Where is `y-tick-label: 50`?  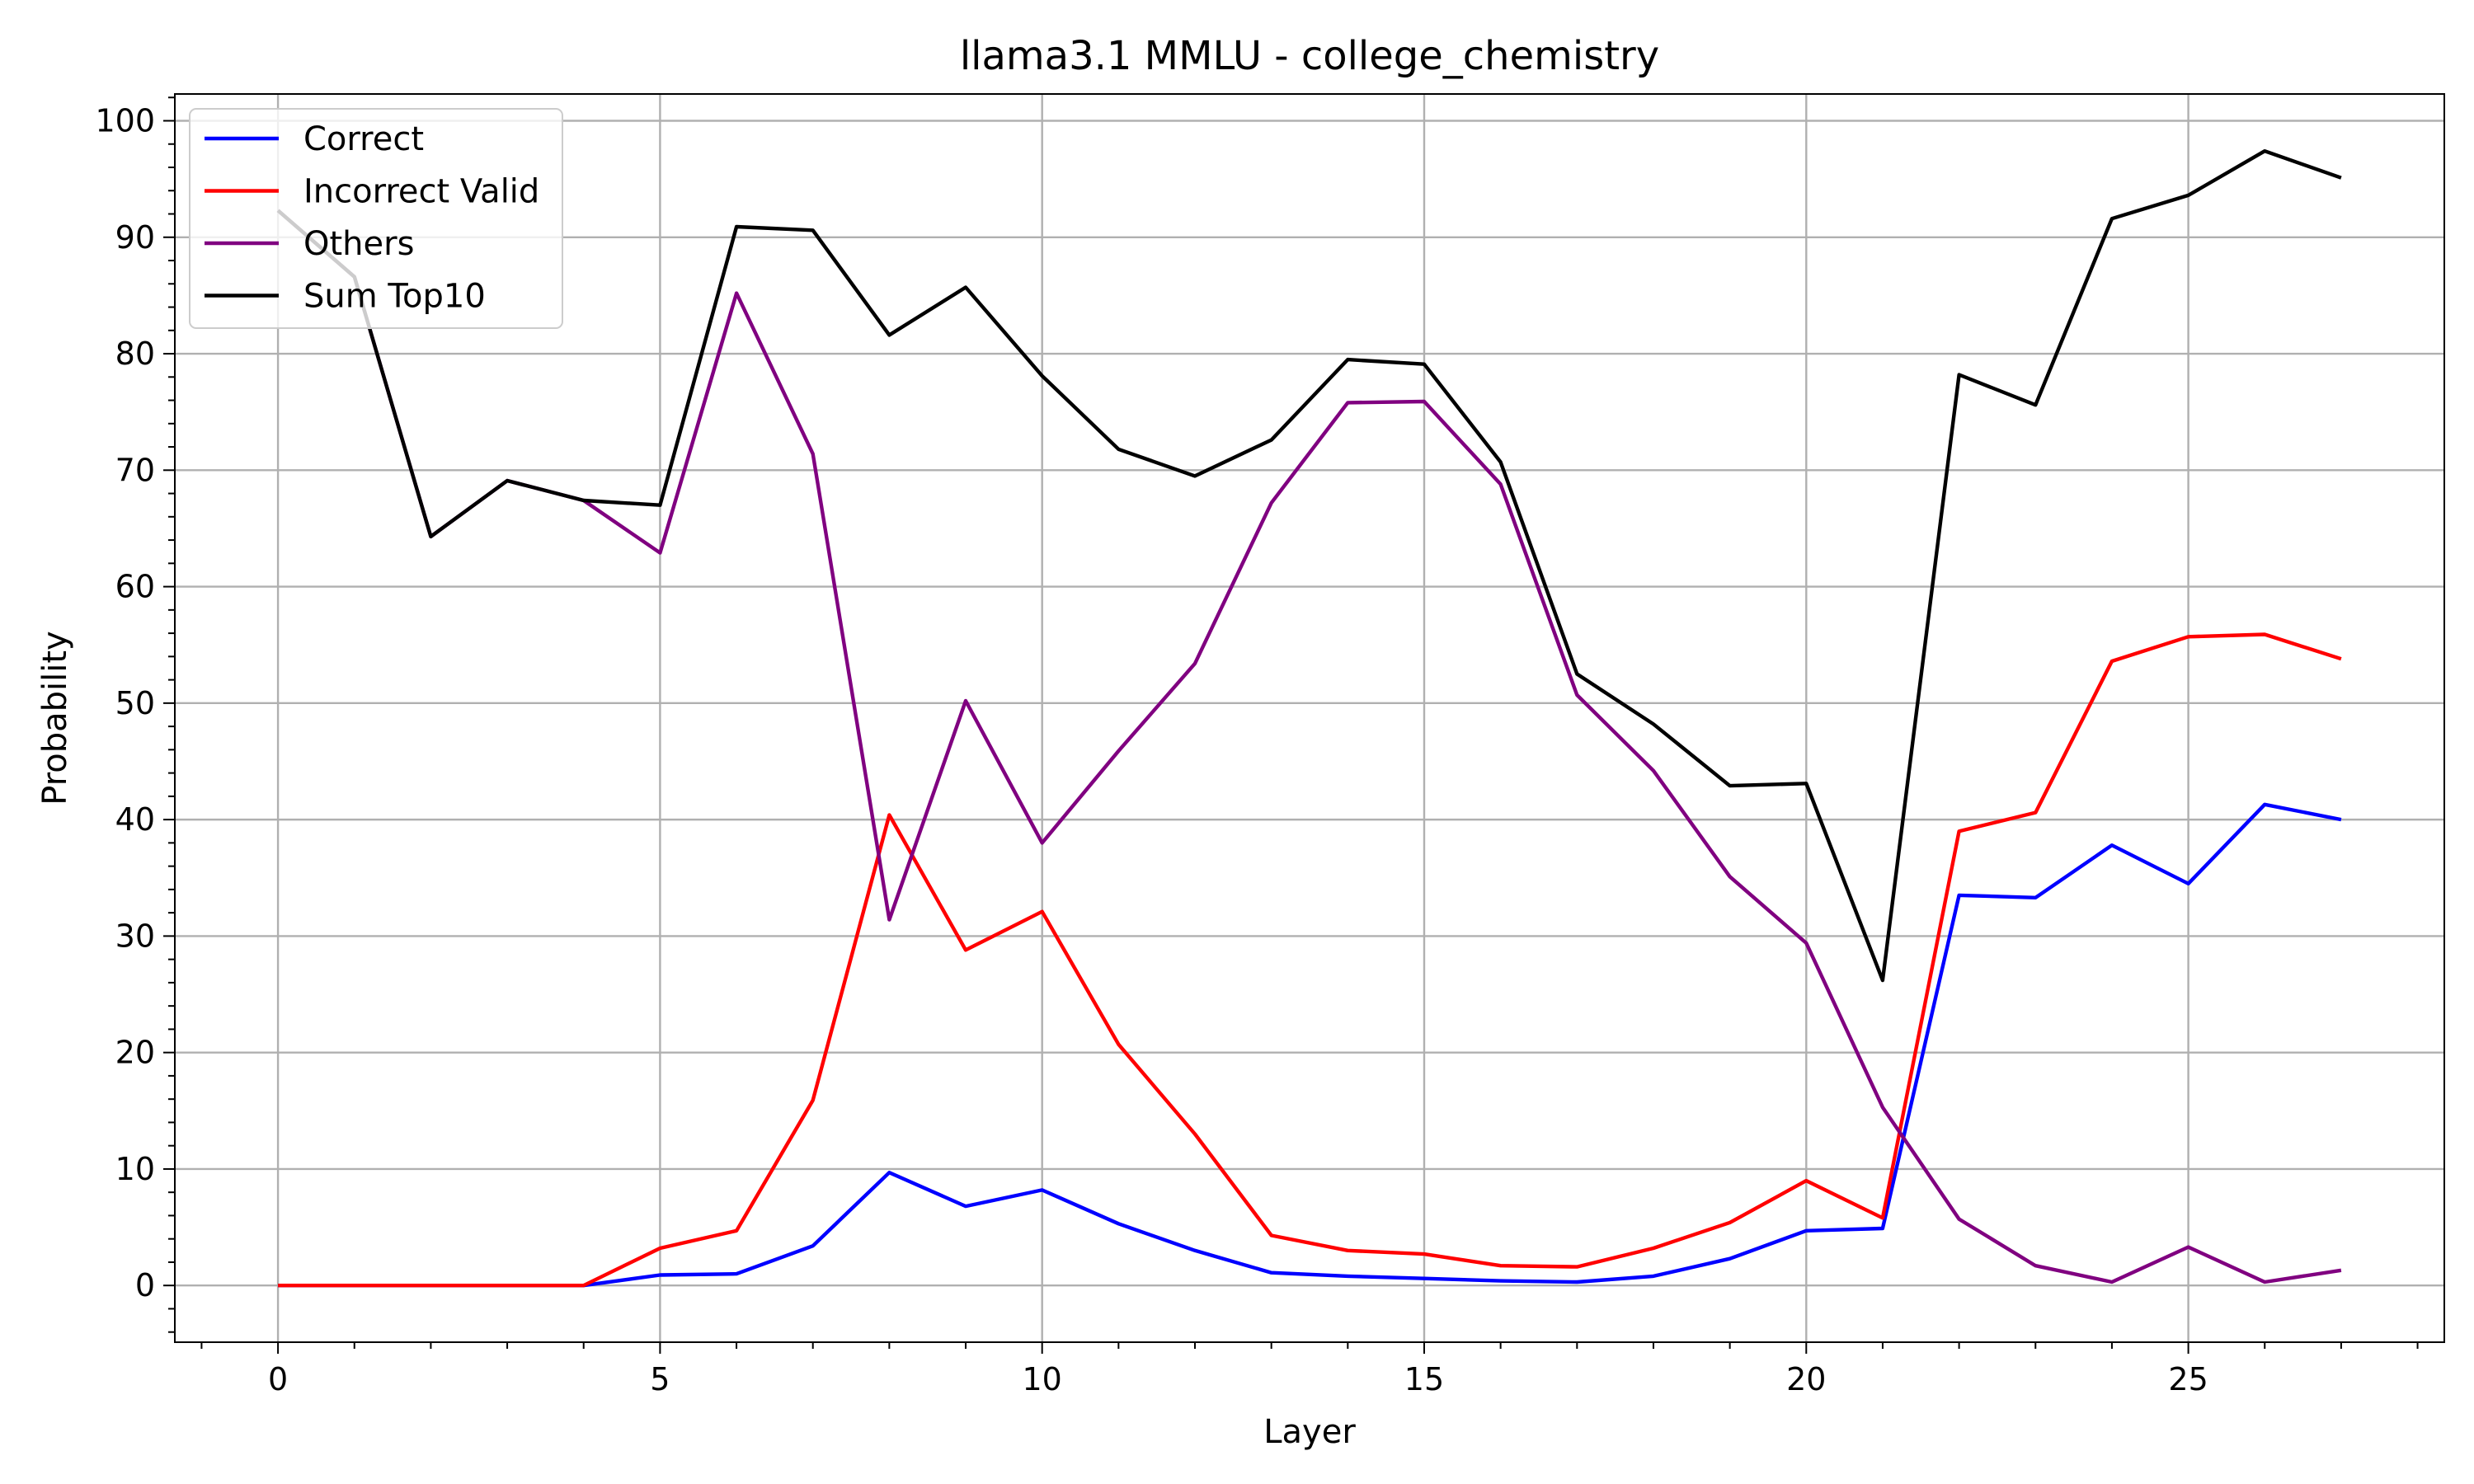 y-tick-label: 50 is located at coordinates (135, 703).